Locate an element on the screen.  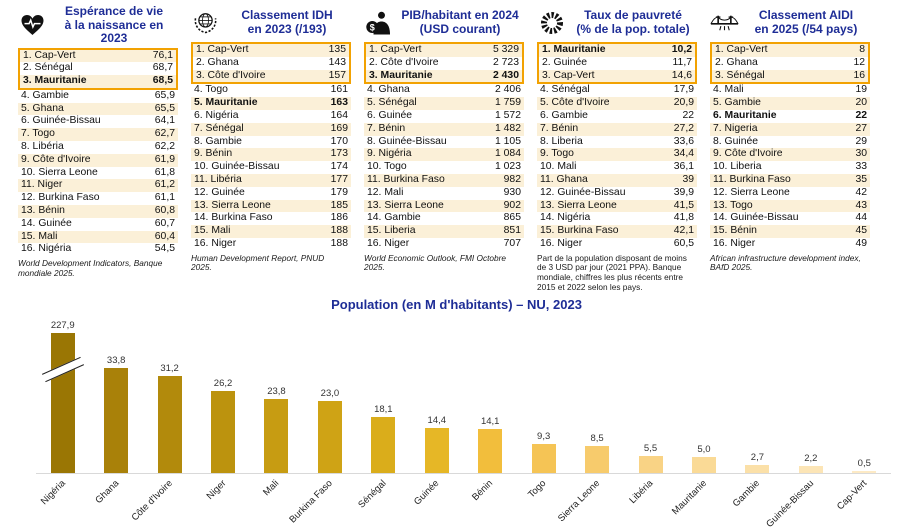
ranking-row: 5. Ghana 65,5 is located at coordinates (98, 109).